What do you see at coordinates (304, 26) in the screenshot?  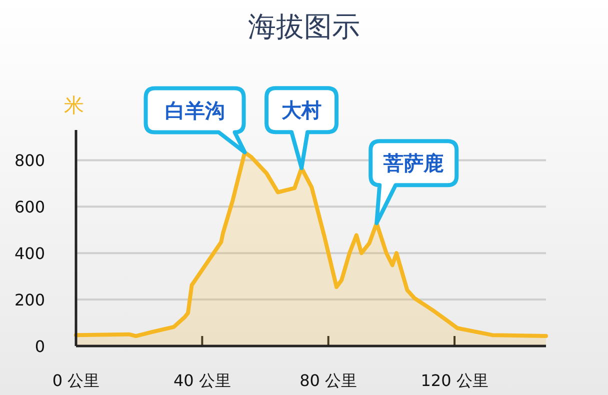 I see `chart-title: 海拔图示` at bounding box center [304, 26].